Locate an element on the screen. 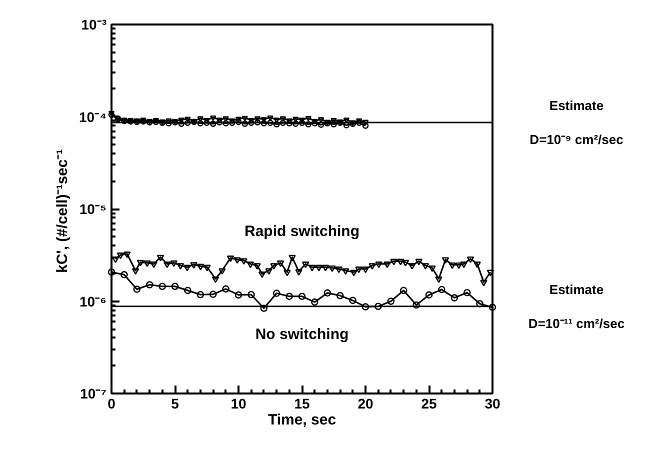  y-tick-label: 10⁻³ is located at coordinates (94, 24).